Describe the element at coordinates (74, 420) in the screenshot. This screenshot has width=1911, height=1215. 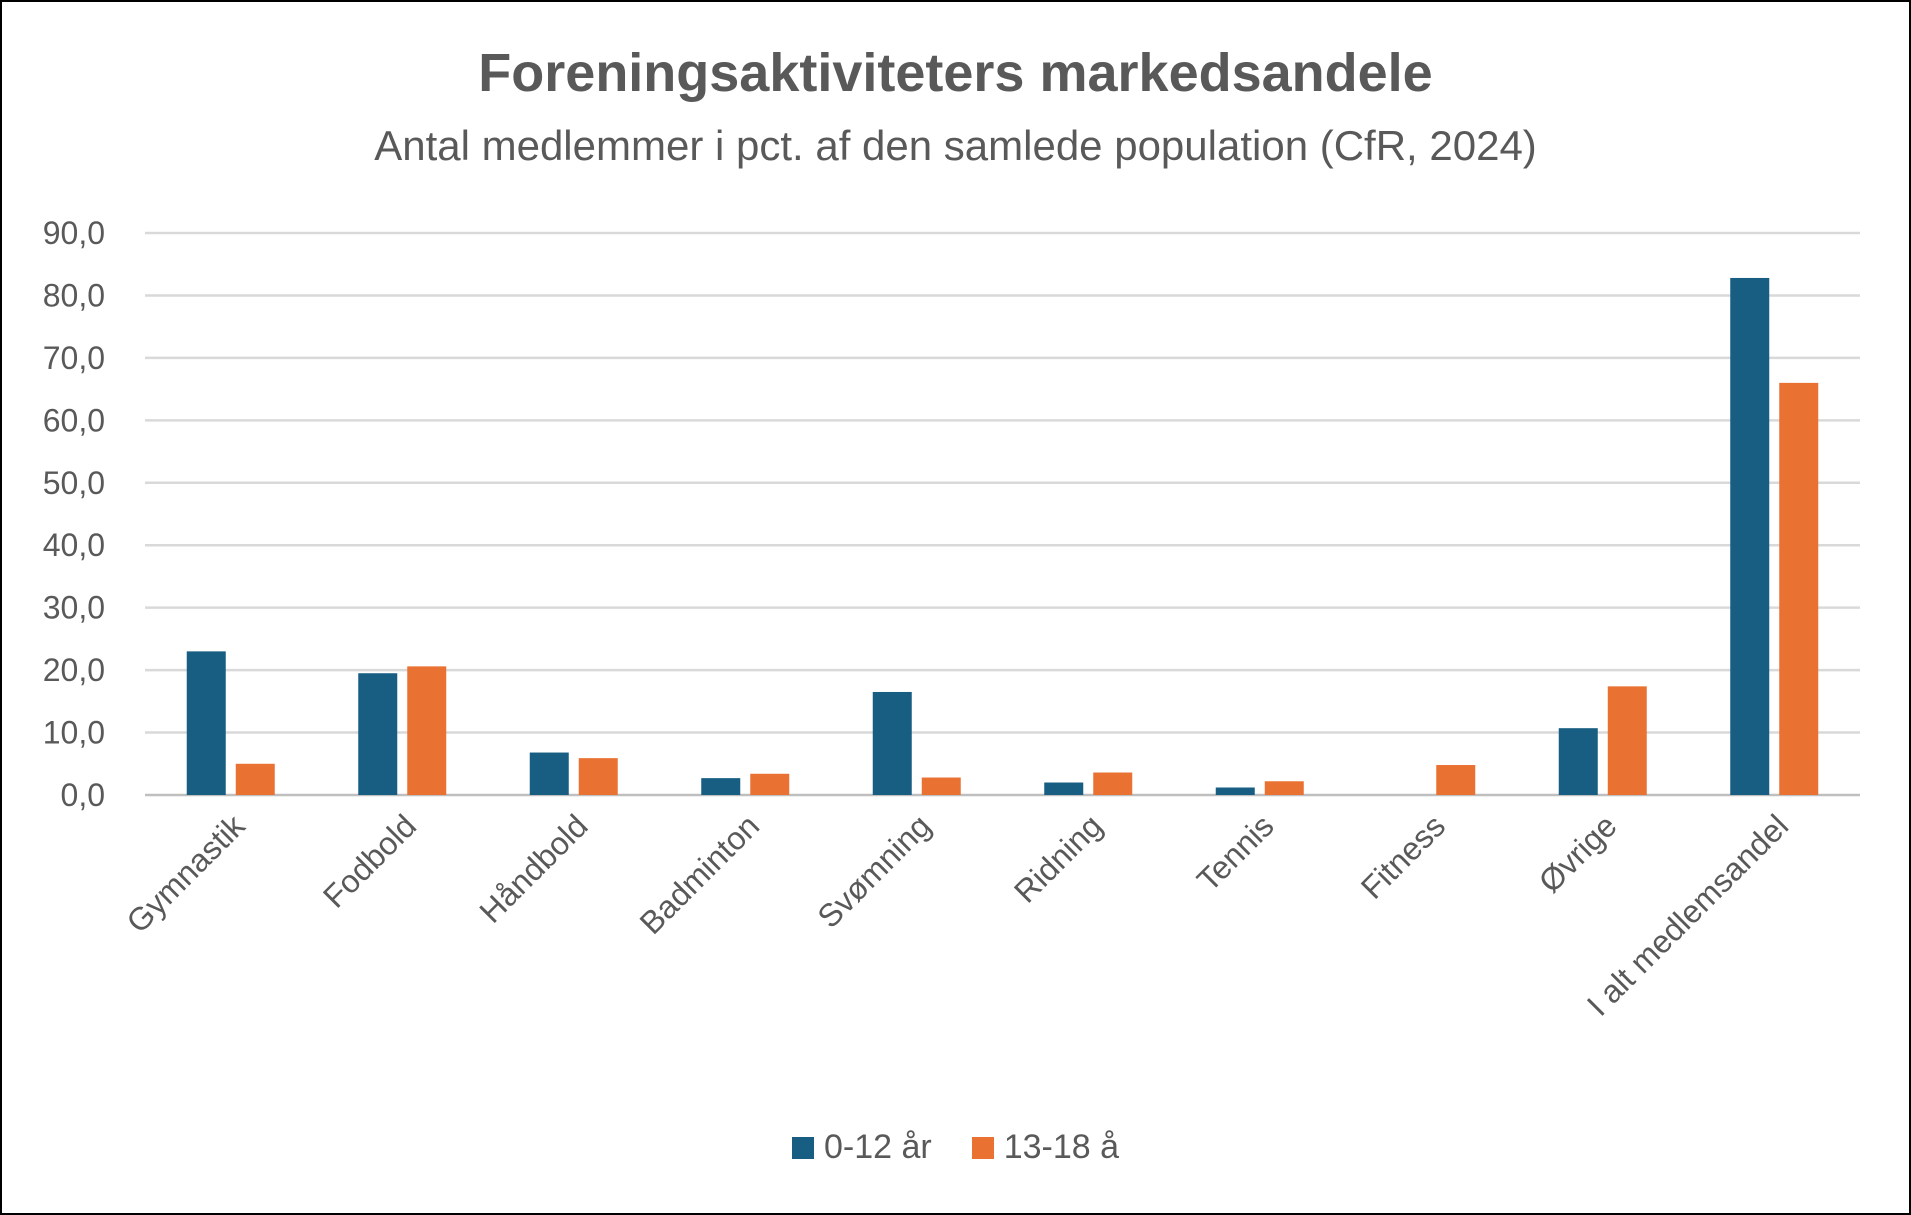
I see `y-tick-label: 60,0` at that location.